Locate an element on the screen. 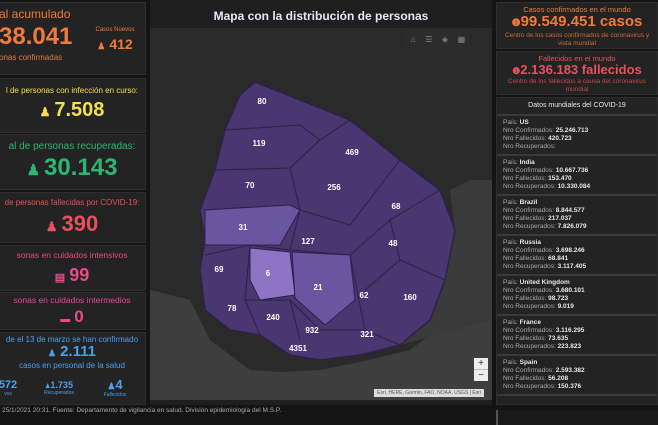 The height and width of the screenshot is (425, 658). field-value: India is located at coordinates (527, 162).